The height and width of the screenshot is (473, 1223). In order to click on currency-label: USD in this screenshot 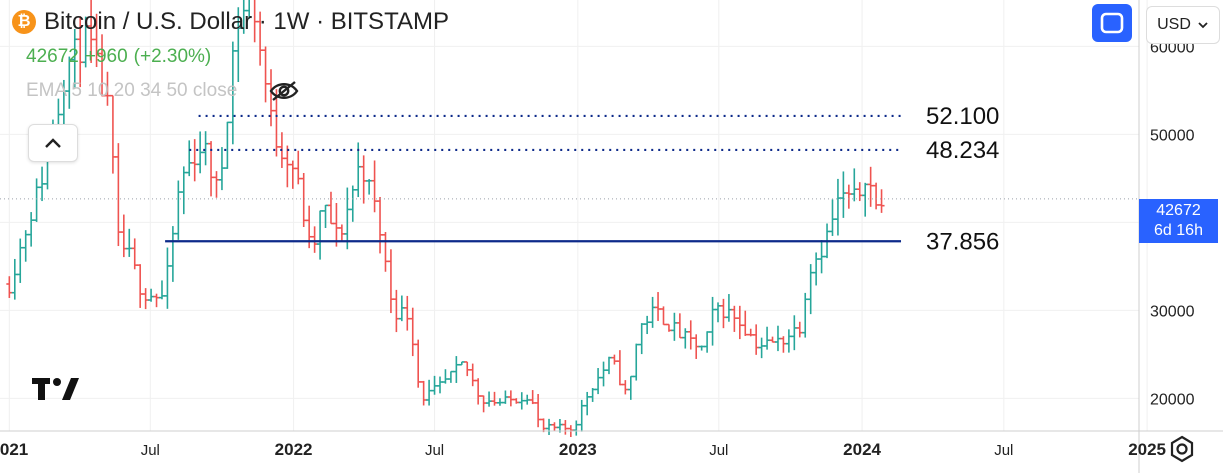, I will do `click(1174, 24)`.